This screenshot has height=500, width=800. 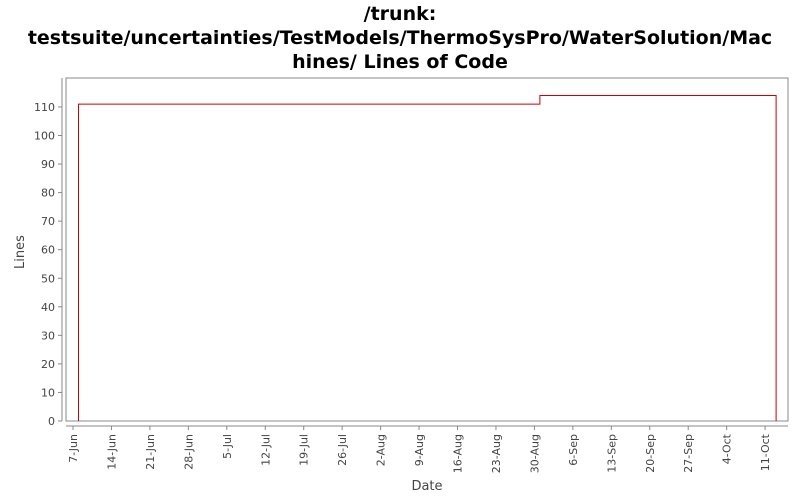 What do you see at coordinates (44, 107) in the screenshot?
I see `y-tick-label: 110` at bounding box center [44, 107].